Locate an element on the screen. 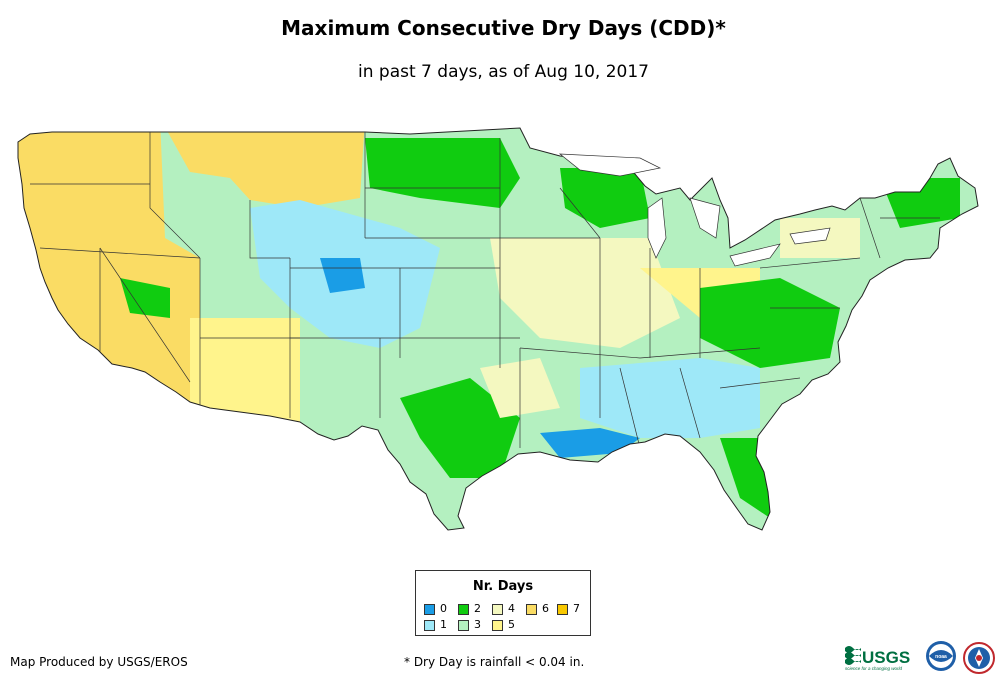  zone-4-midwest is located at coordinates (585, 293).